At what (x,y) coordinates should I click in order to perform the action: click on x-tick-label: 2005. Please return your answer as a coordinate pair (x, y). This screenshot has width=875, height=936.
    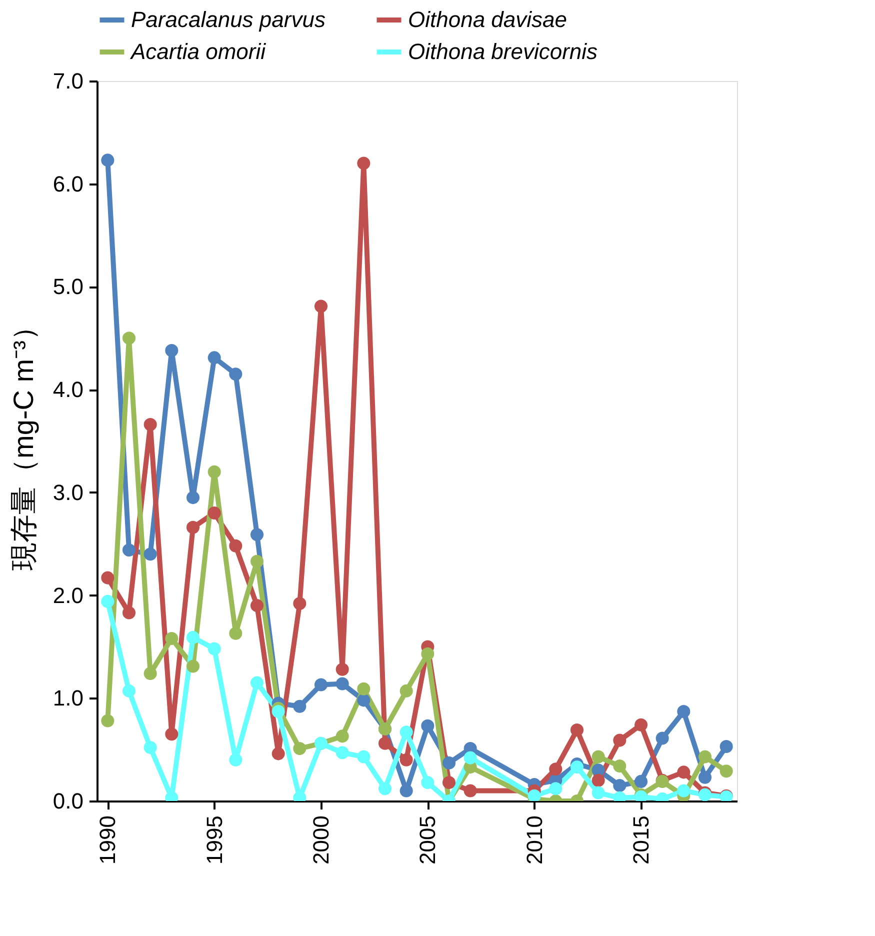
    Looking at the image, I should click on (427, 840).